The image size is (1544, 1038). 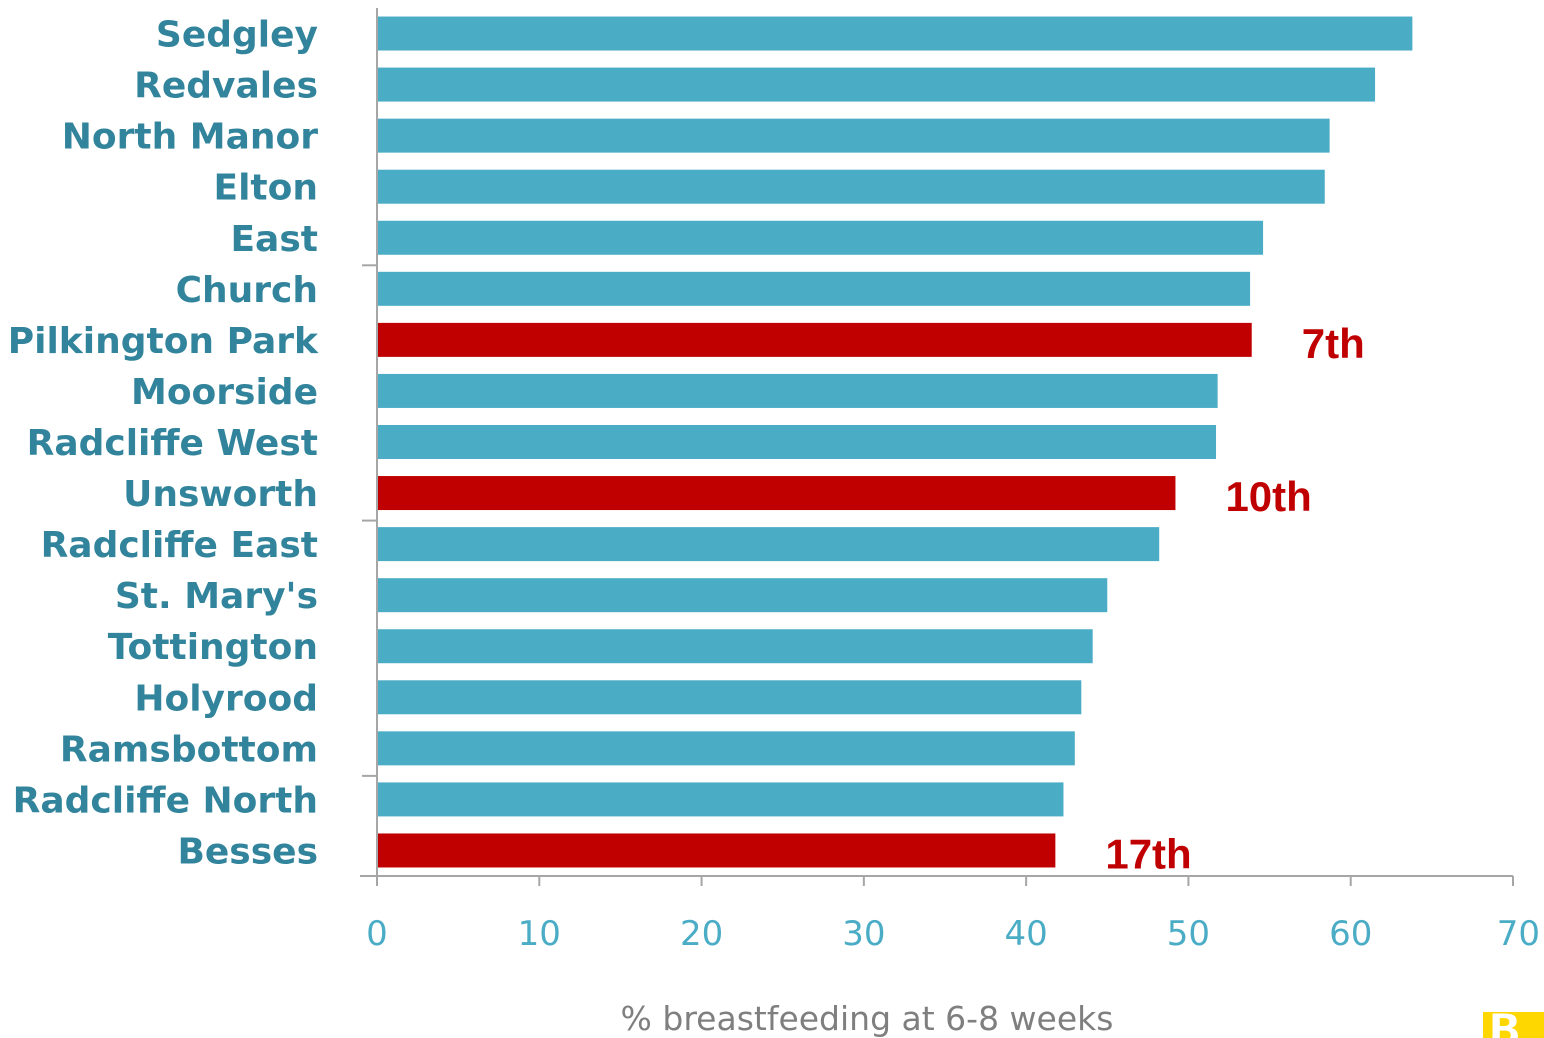 I want to click on category-label: St. Mary's, so click(x=216, y=596).